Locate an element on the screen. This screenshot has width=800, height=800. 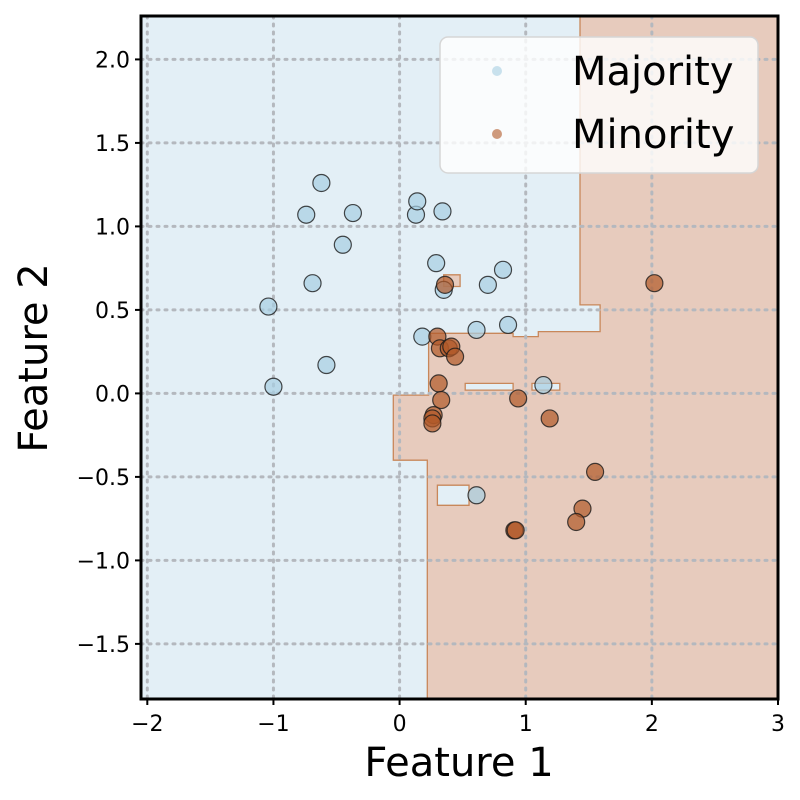
x-tick-label: 0 is located at coordinates (400, 724).